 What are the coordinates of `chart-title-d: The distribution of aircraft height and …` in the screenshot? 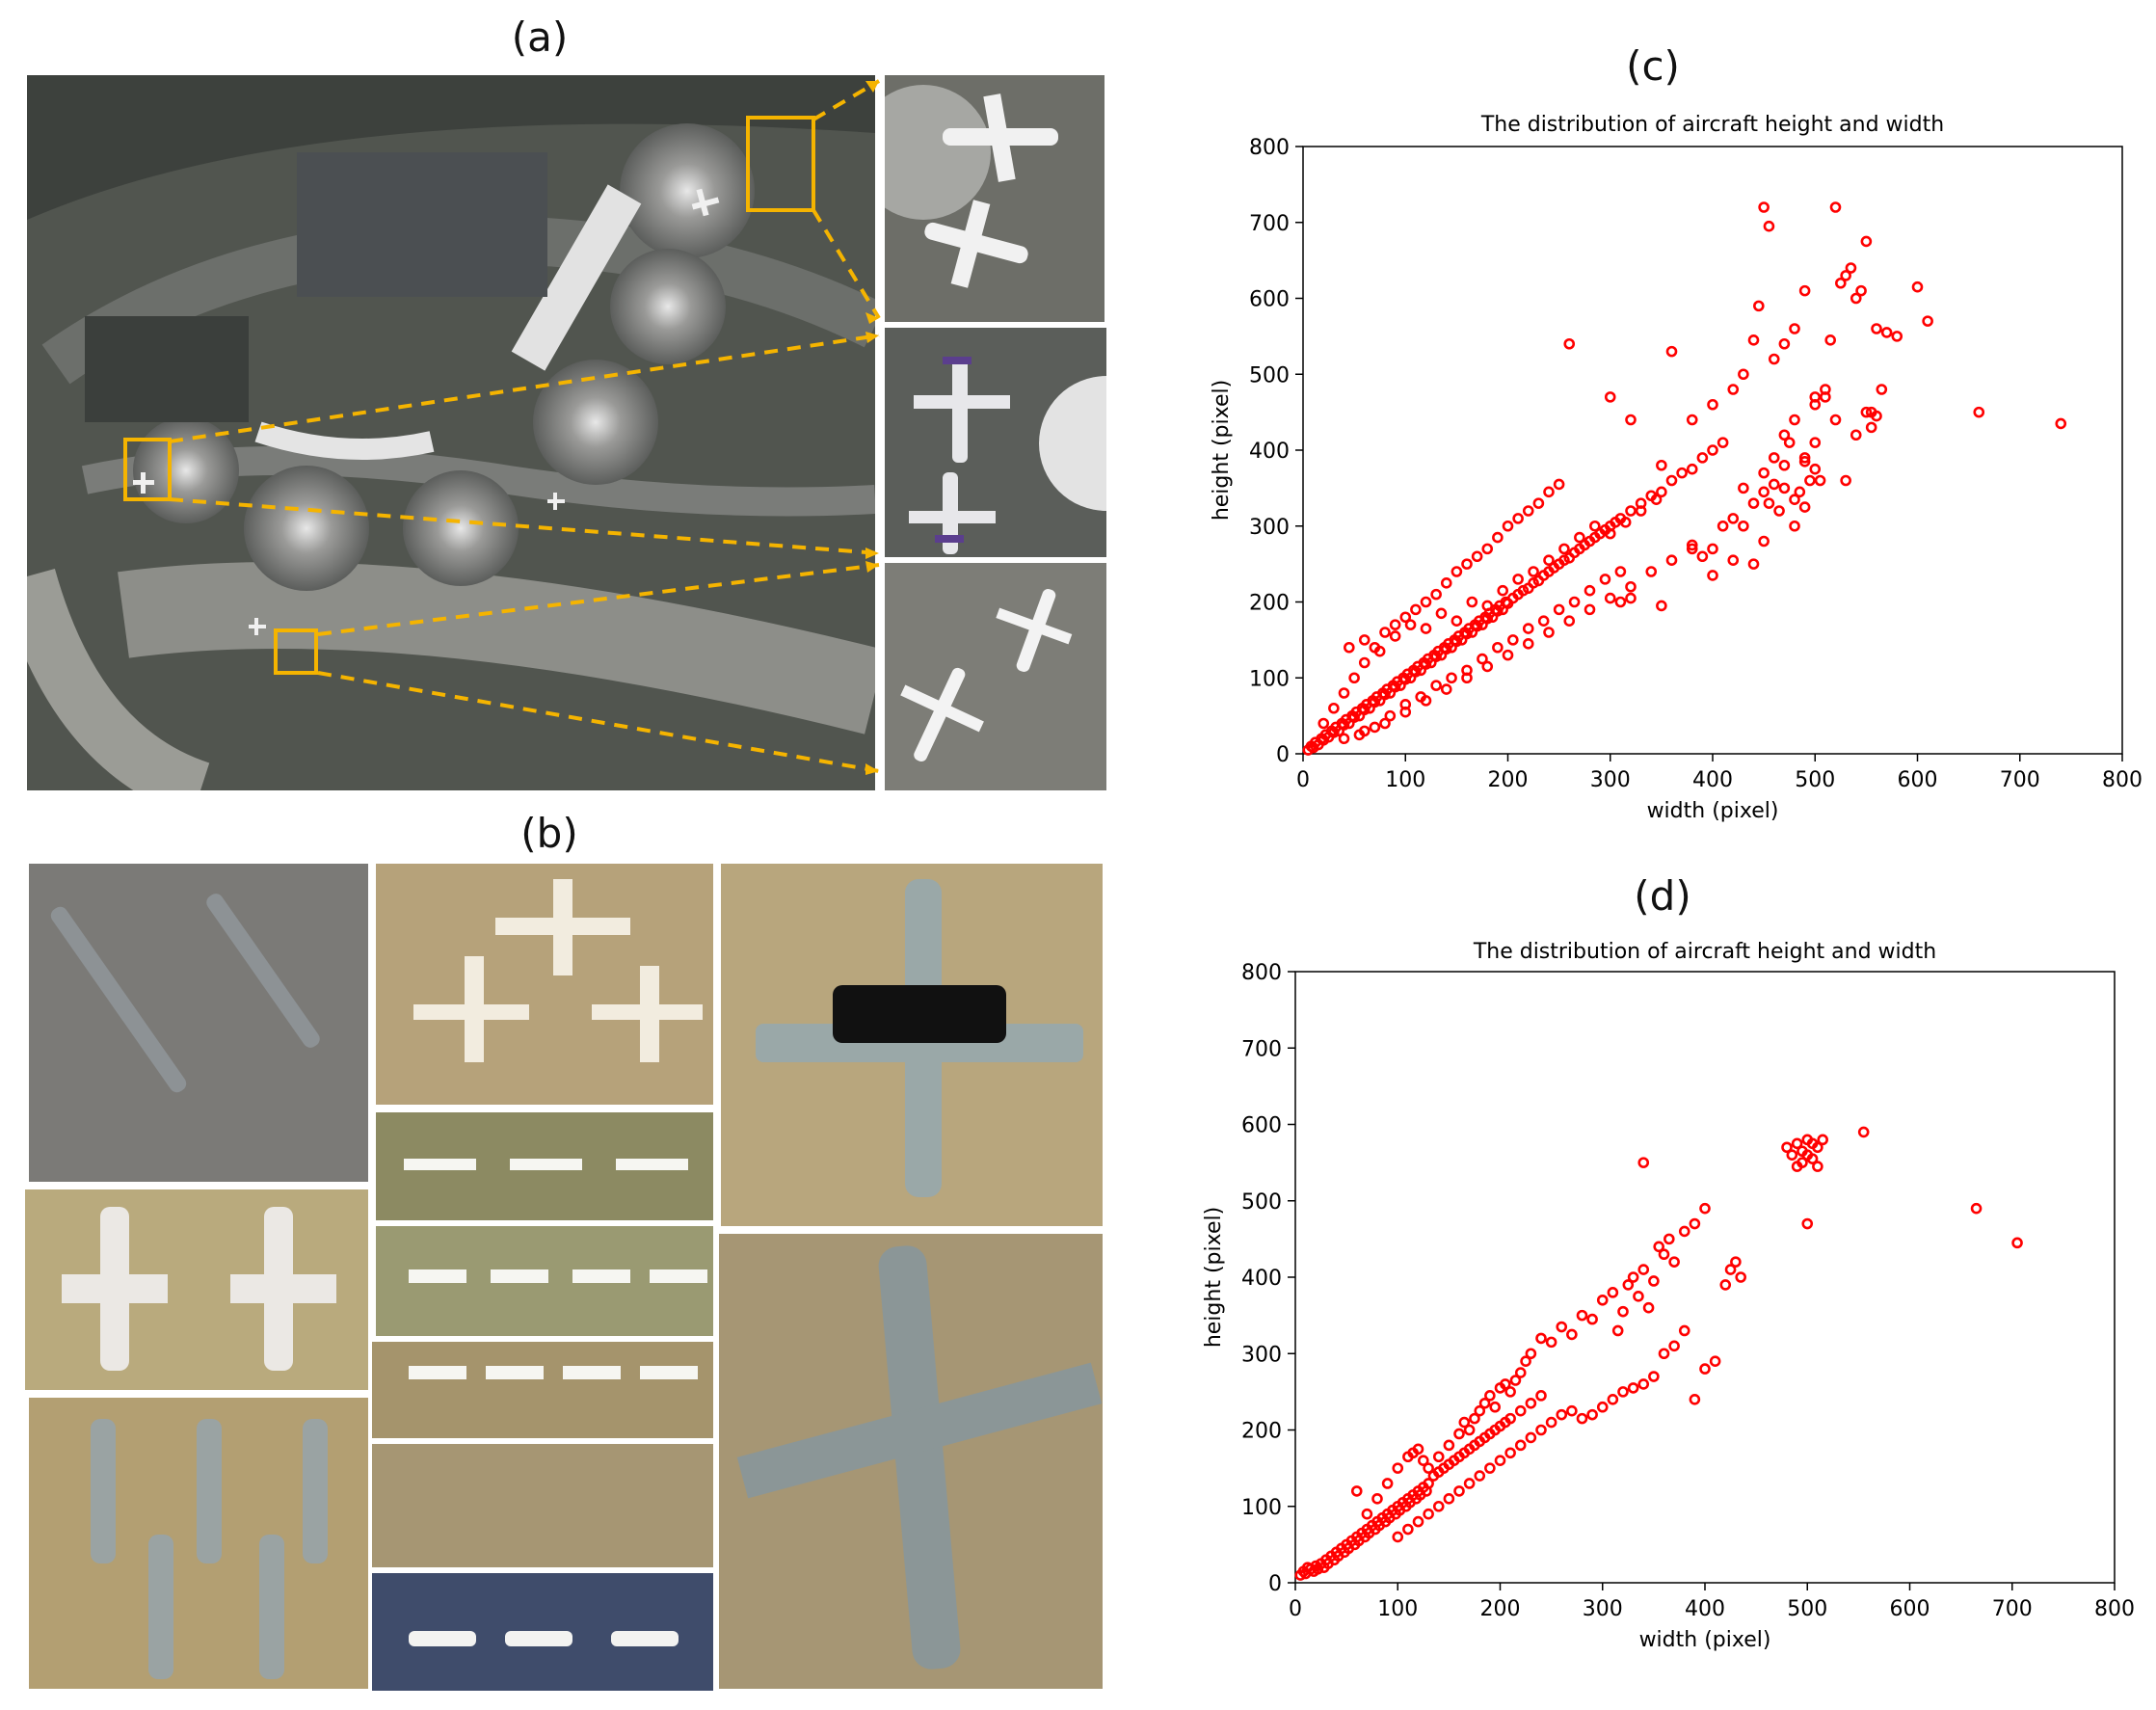 It's located at (1704, 952).